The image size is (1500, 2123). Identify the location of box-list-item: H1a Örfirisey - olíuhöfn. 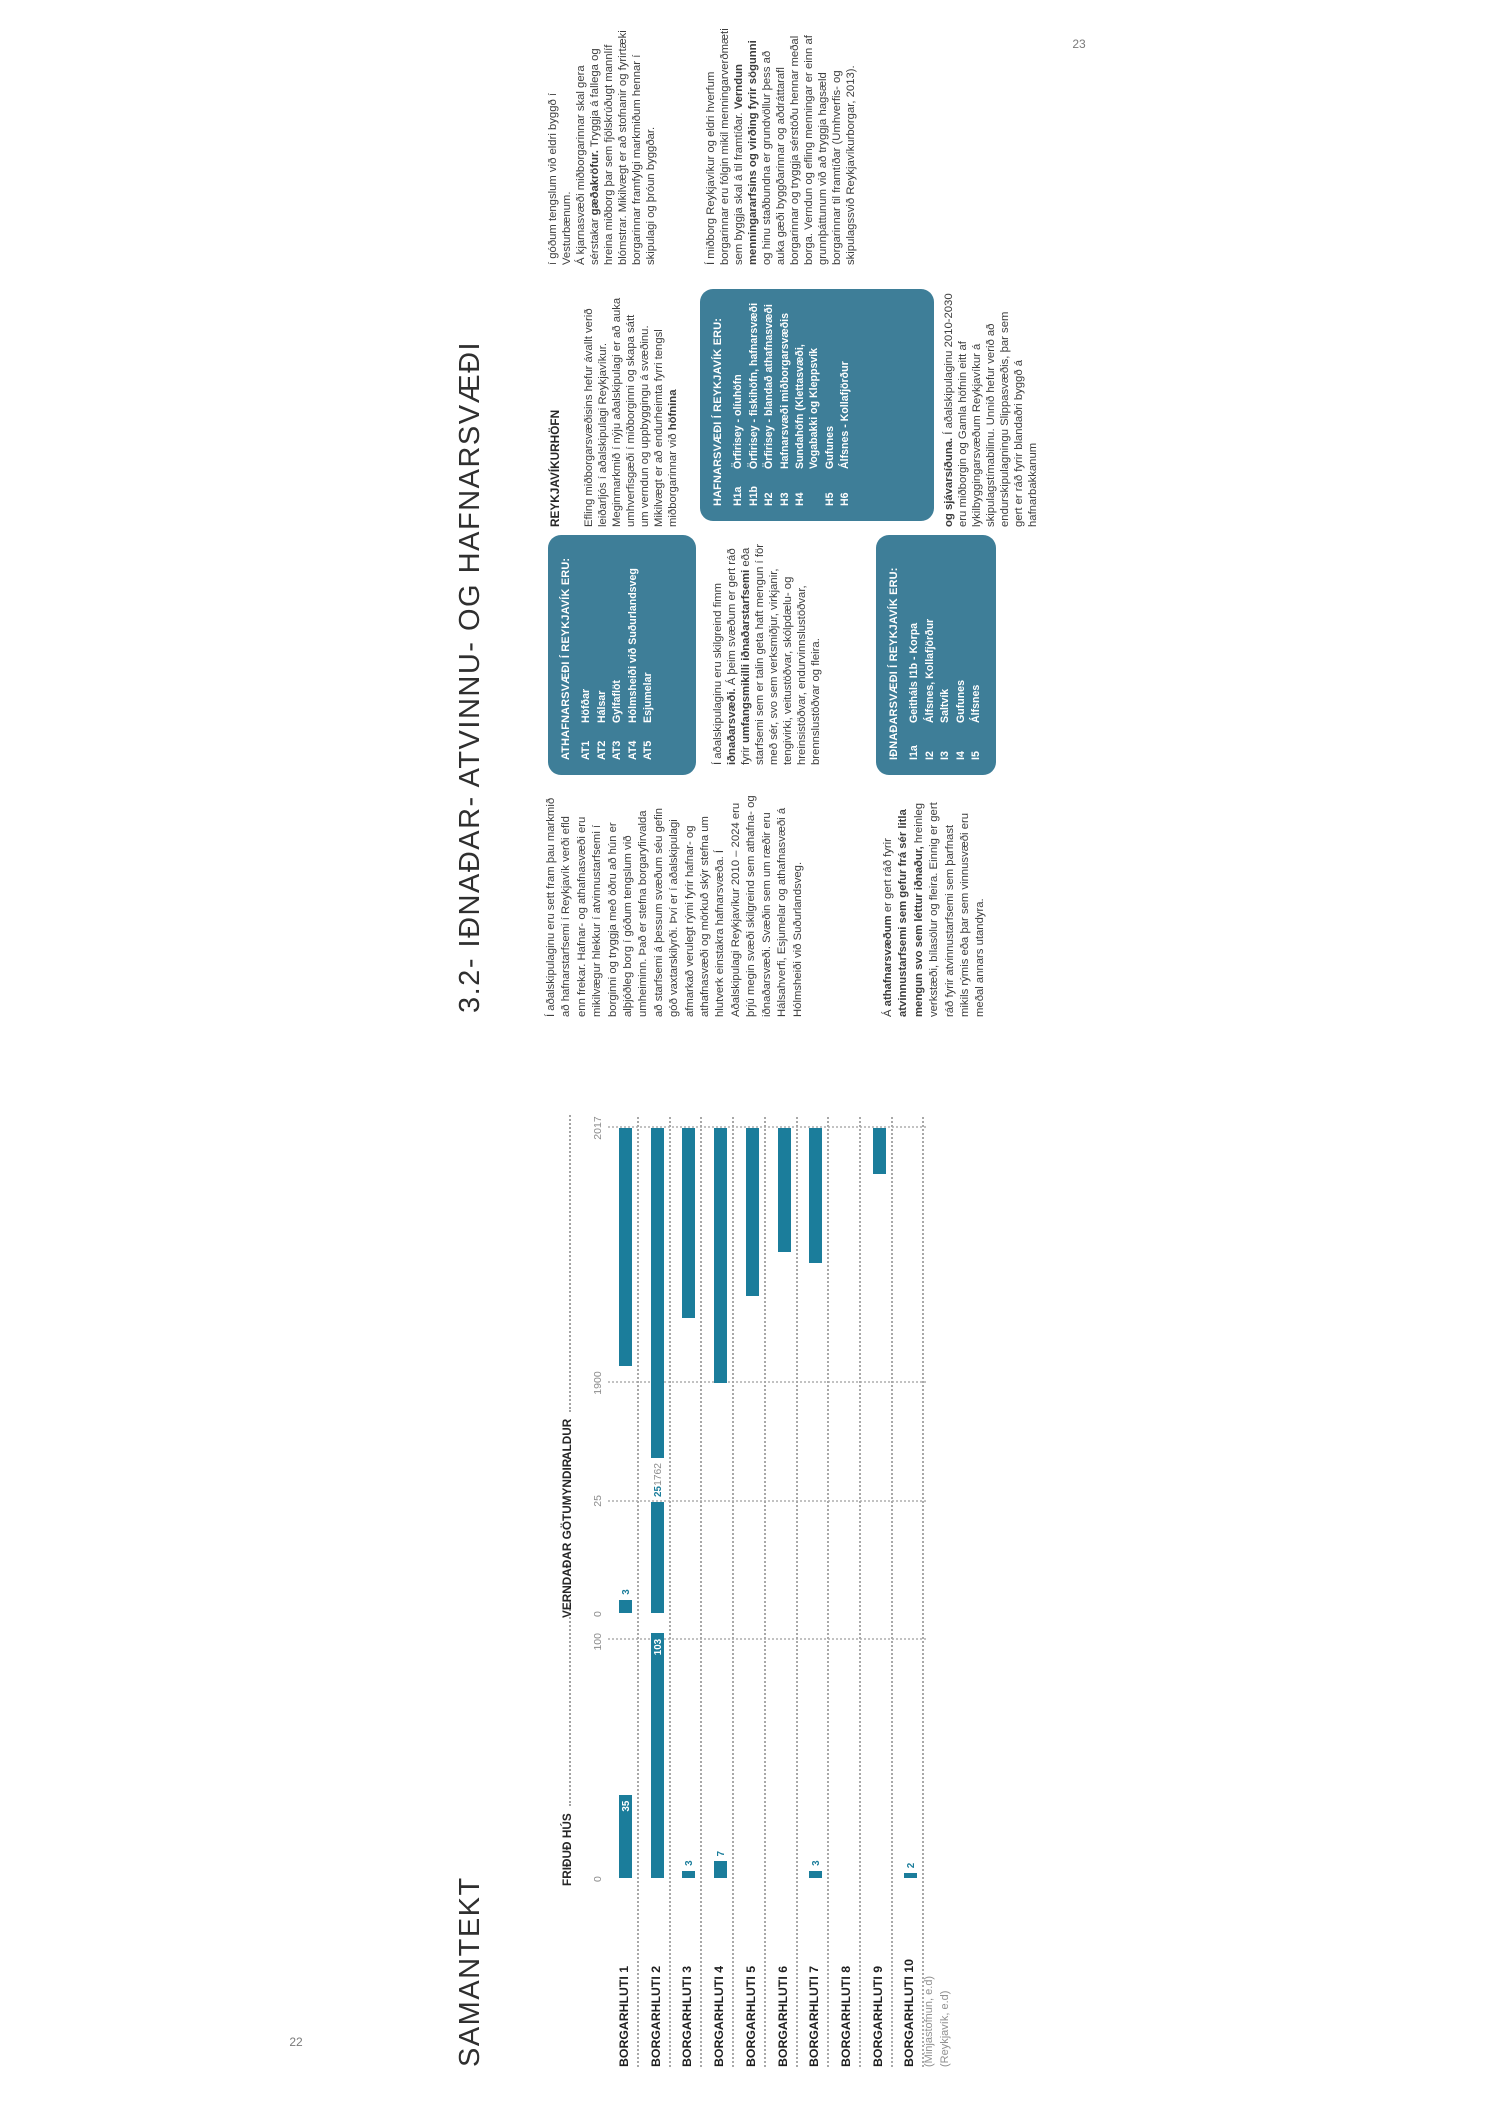
(739, 404).